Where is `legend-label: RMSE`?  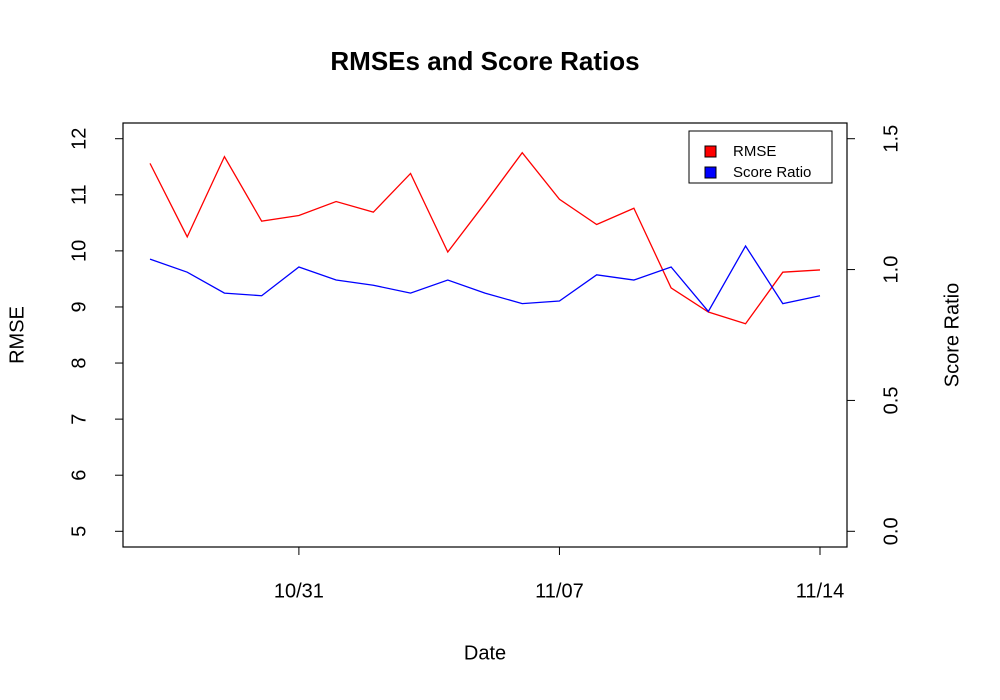
legend-label: RMSE is located at coordinates (754, 151).